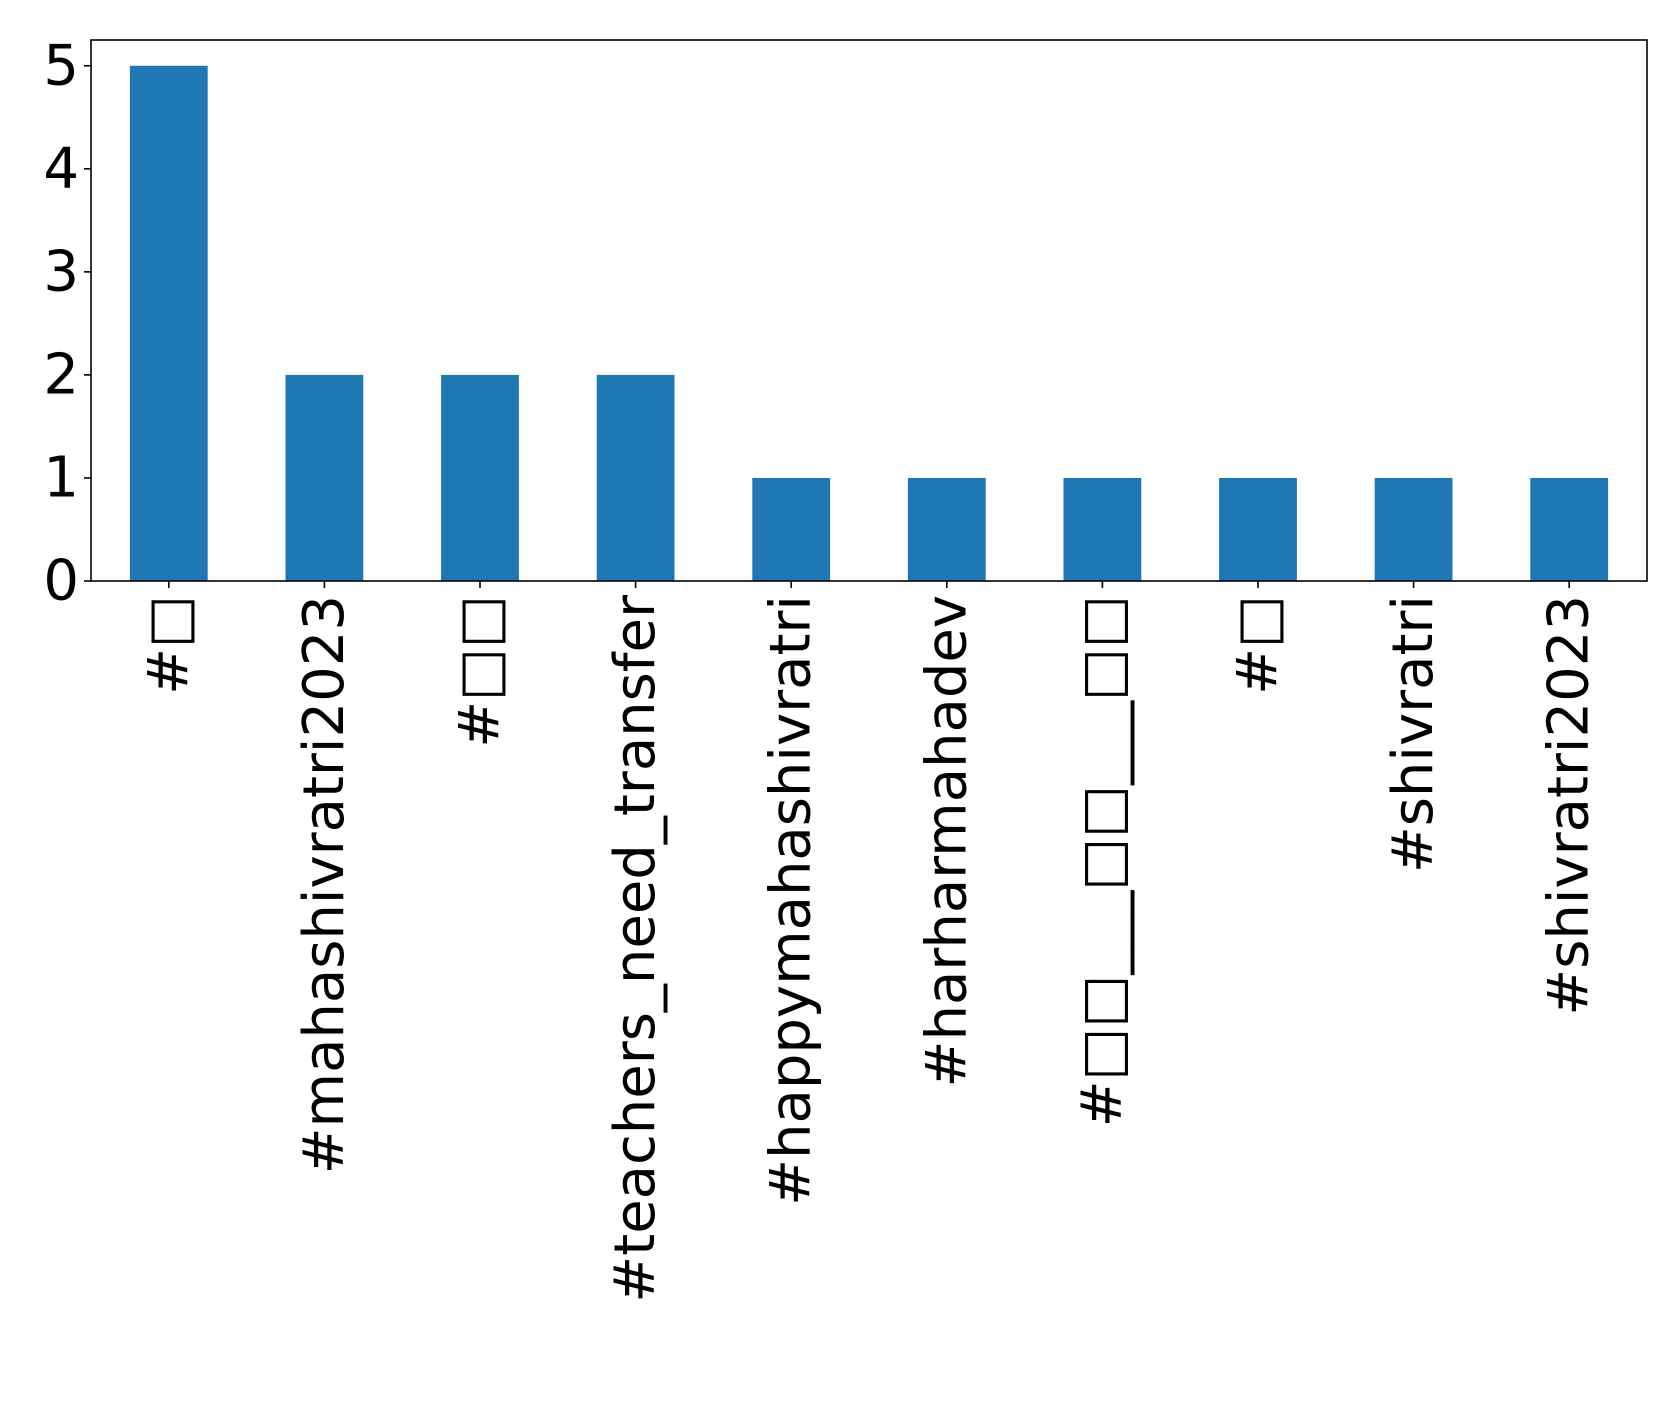 The width and height of the screenshot is (1679, 1418). Describe the element at coordinates (61, 581) in the screenshot. I see `y-tick-label: 0` at that location.